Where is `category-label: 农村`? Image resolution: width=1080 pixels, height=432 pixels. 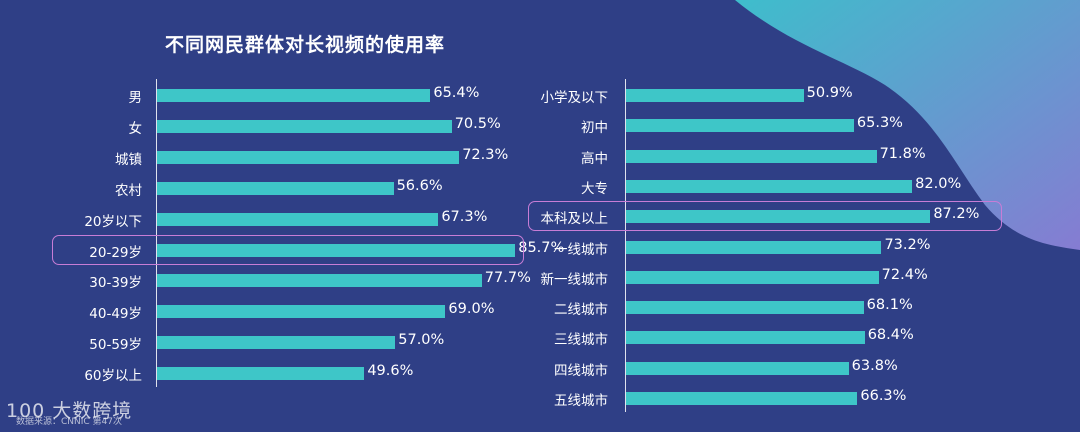 category-label: 农村 is located at coordinates (128, 190).